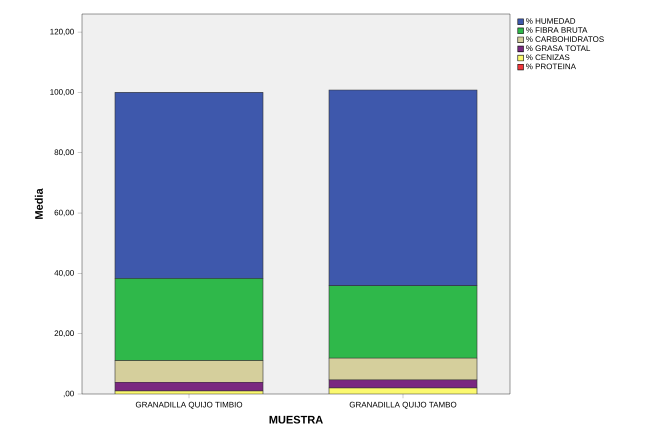 The width and height of the screenshot is (647, 437). What do you see at coordinates (548, 57) in the screenshot?
I see `legend-label: % CENIZAS` at bounding box center [548, 57].